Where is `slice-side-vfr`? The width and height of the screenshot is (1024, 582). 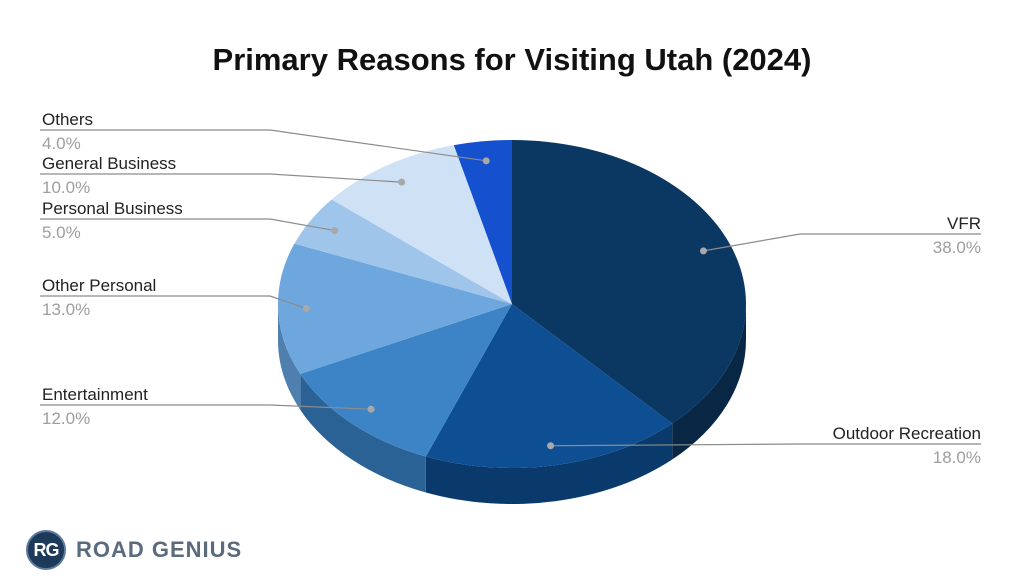
slice-side-vfr is located at coordinates (709, 382).